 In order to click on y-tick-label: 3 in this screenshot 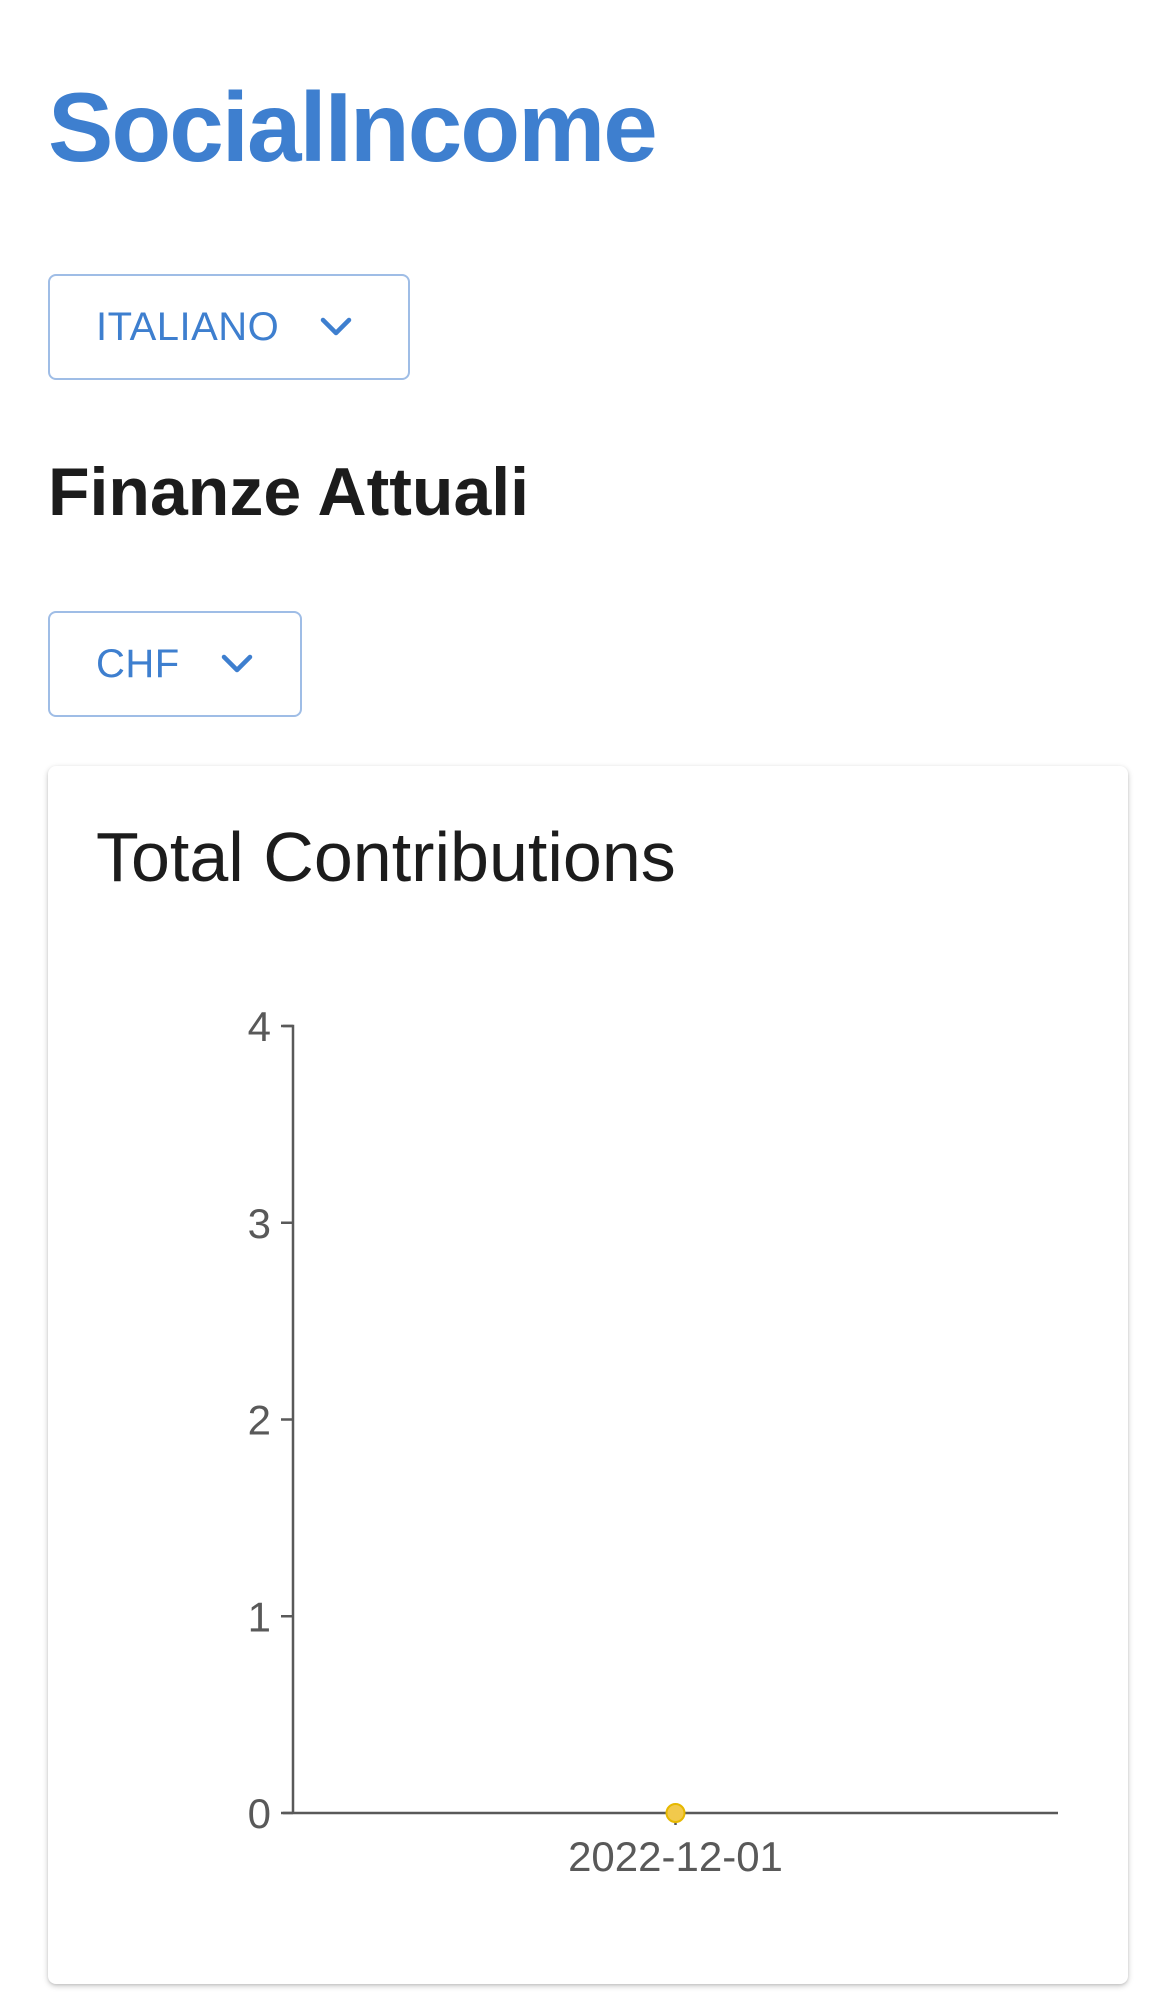, I will do `click(259, 1223)`.